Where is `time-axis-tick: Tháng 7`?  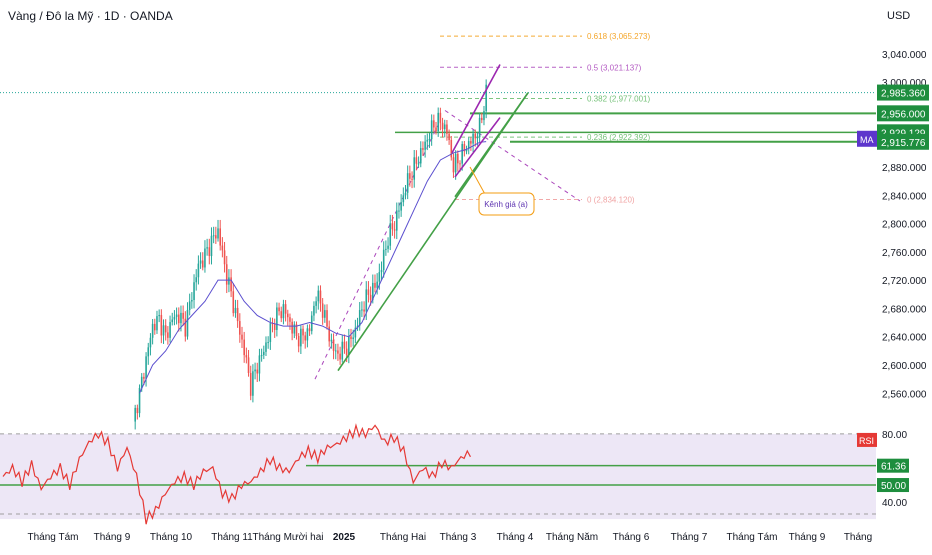 time-axis-tick: Tháng 7 is located at coordinates (689, 537).